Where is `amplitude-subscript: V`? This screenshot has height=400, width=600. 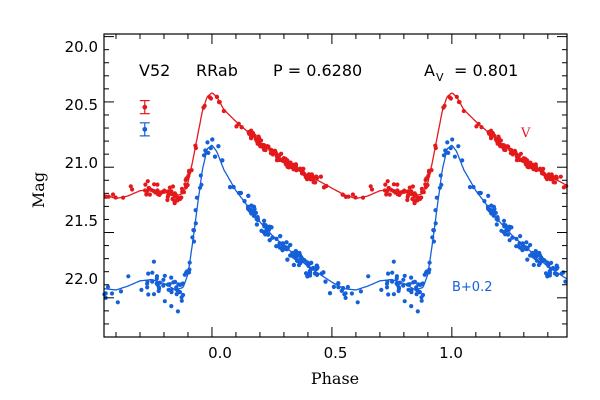 amplitude-subscript: V is located at coordinates (440, 77).